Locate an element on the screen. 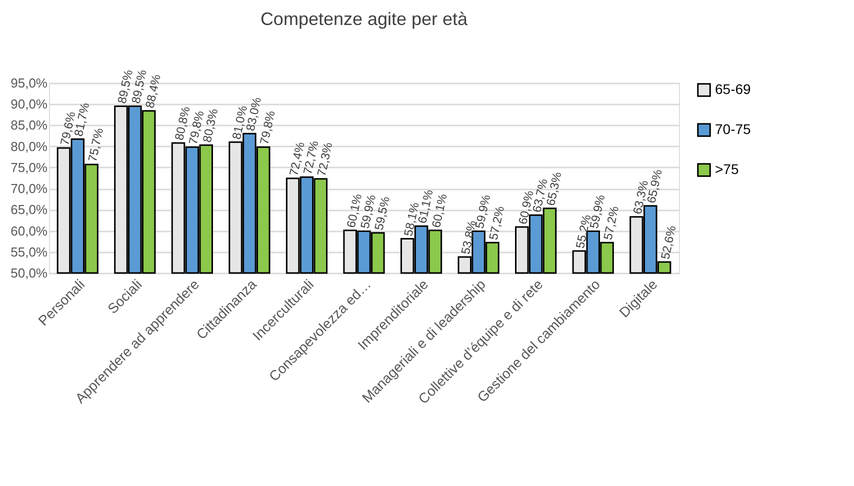  chart-title: Competenze agite per età is located at coordinates (364, 18).